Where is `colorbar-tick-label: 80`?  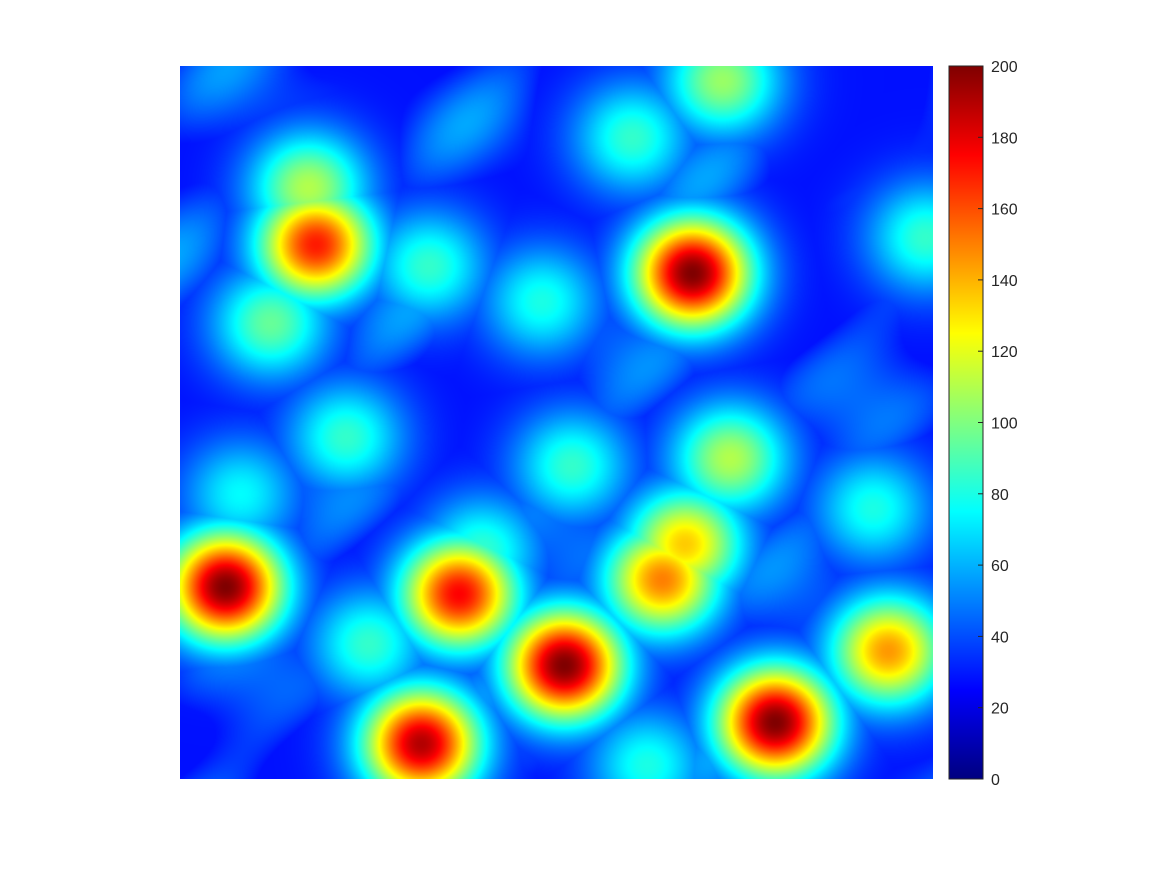 colorbar-tick-label: 80 is located at coordinates (1000, 495).